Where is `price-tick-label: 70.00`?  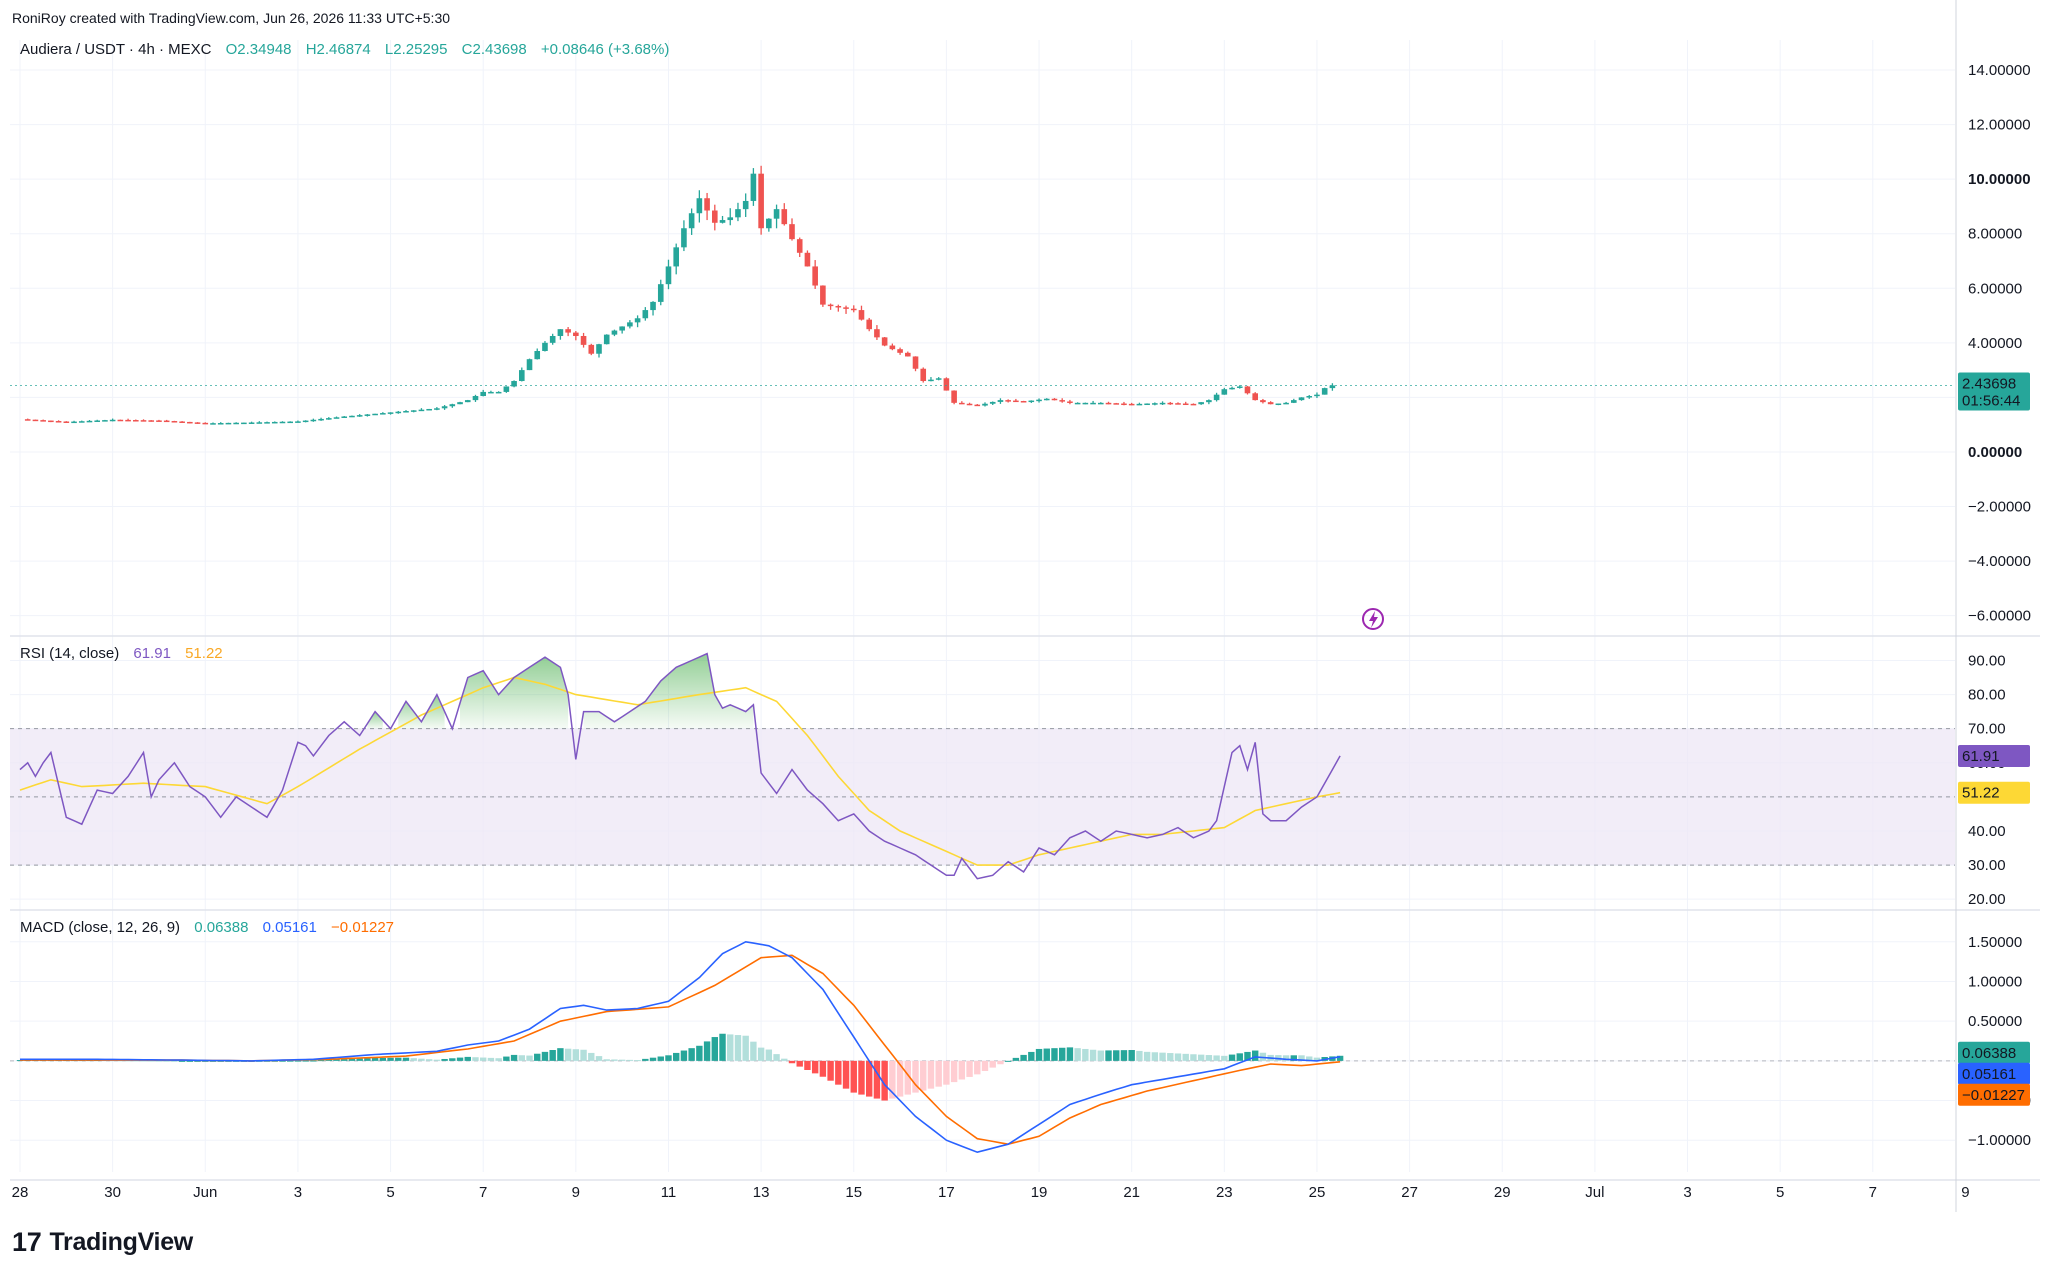 price-tick-label: 70.00 is located at coordinates (1987, 729).